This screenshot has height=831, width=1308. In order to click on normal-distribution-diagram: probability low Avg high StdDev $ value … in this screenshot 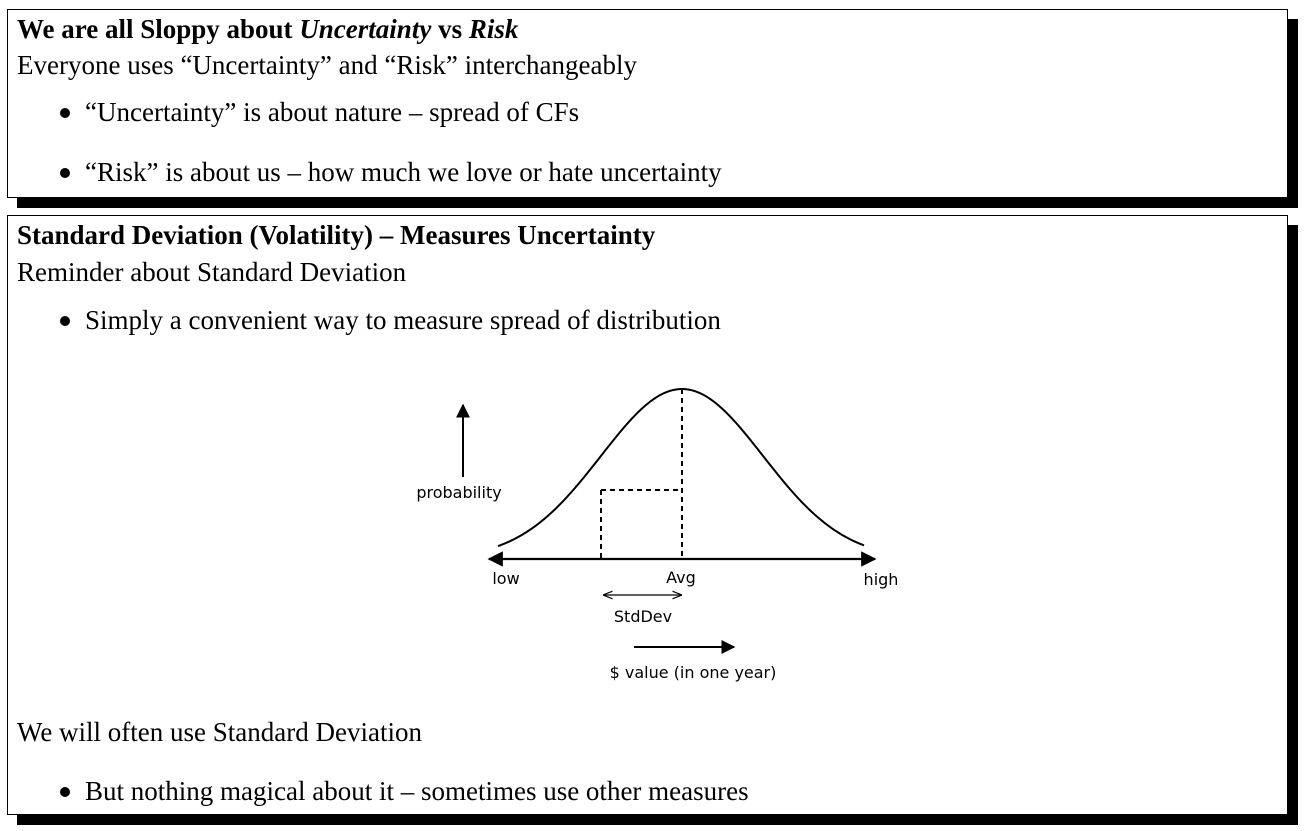, I will do `click(657, 534)`.